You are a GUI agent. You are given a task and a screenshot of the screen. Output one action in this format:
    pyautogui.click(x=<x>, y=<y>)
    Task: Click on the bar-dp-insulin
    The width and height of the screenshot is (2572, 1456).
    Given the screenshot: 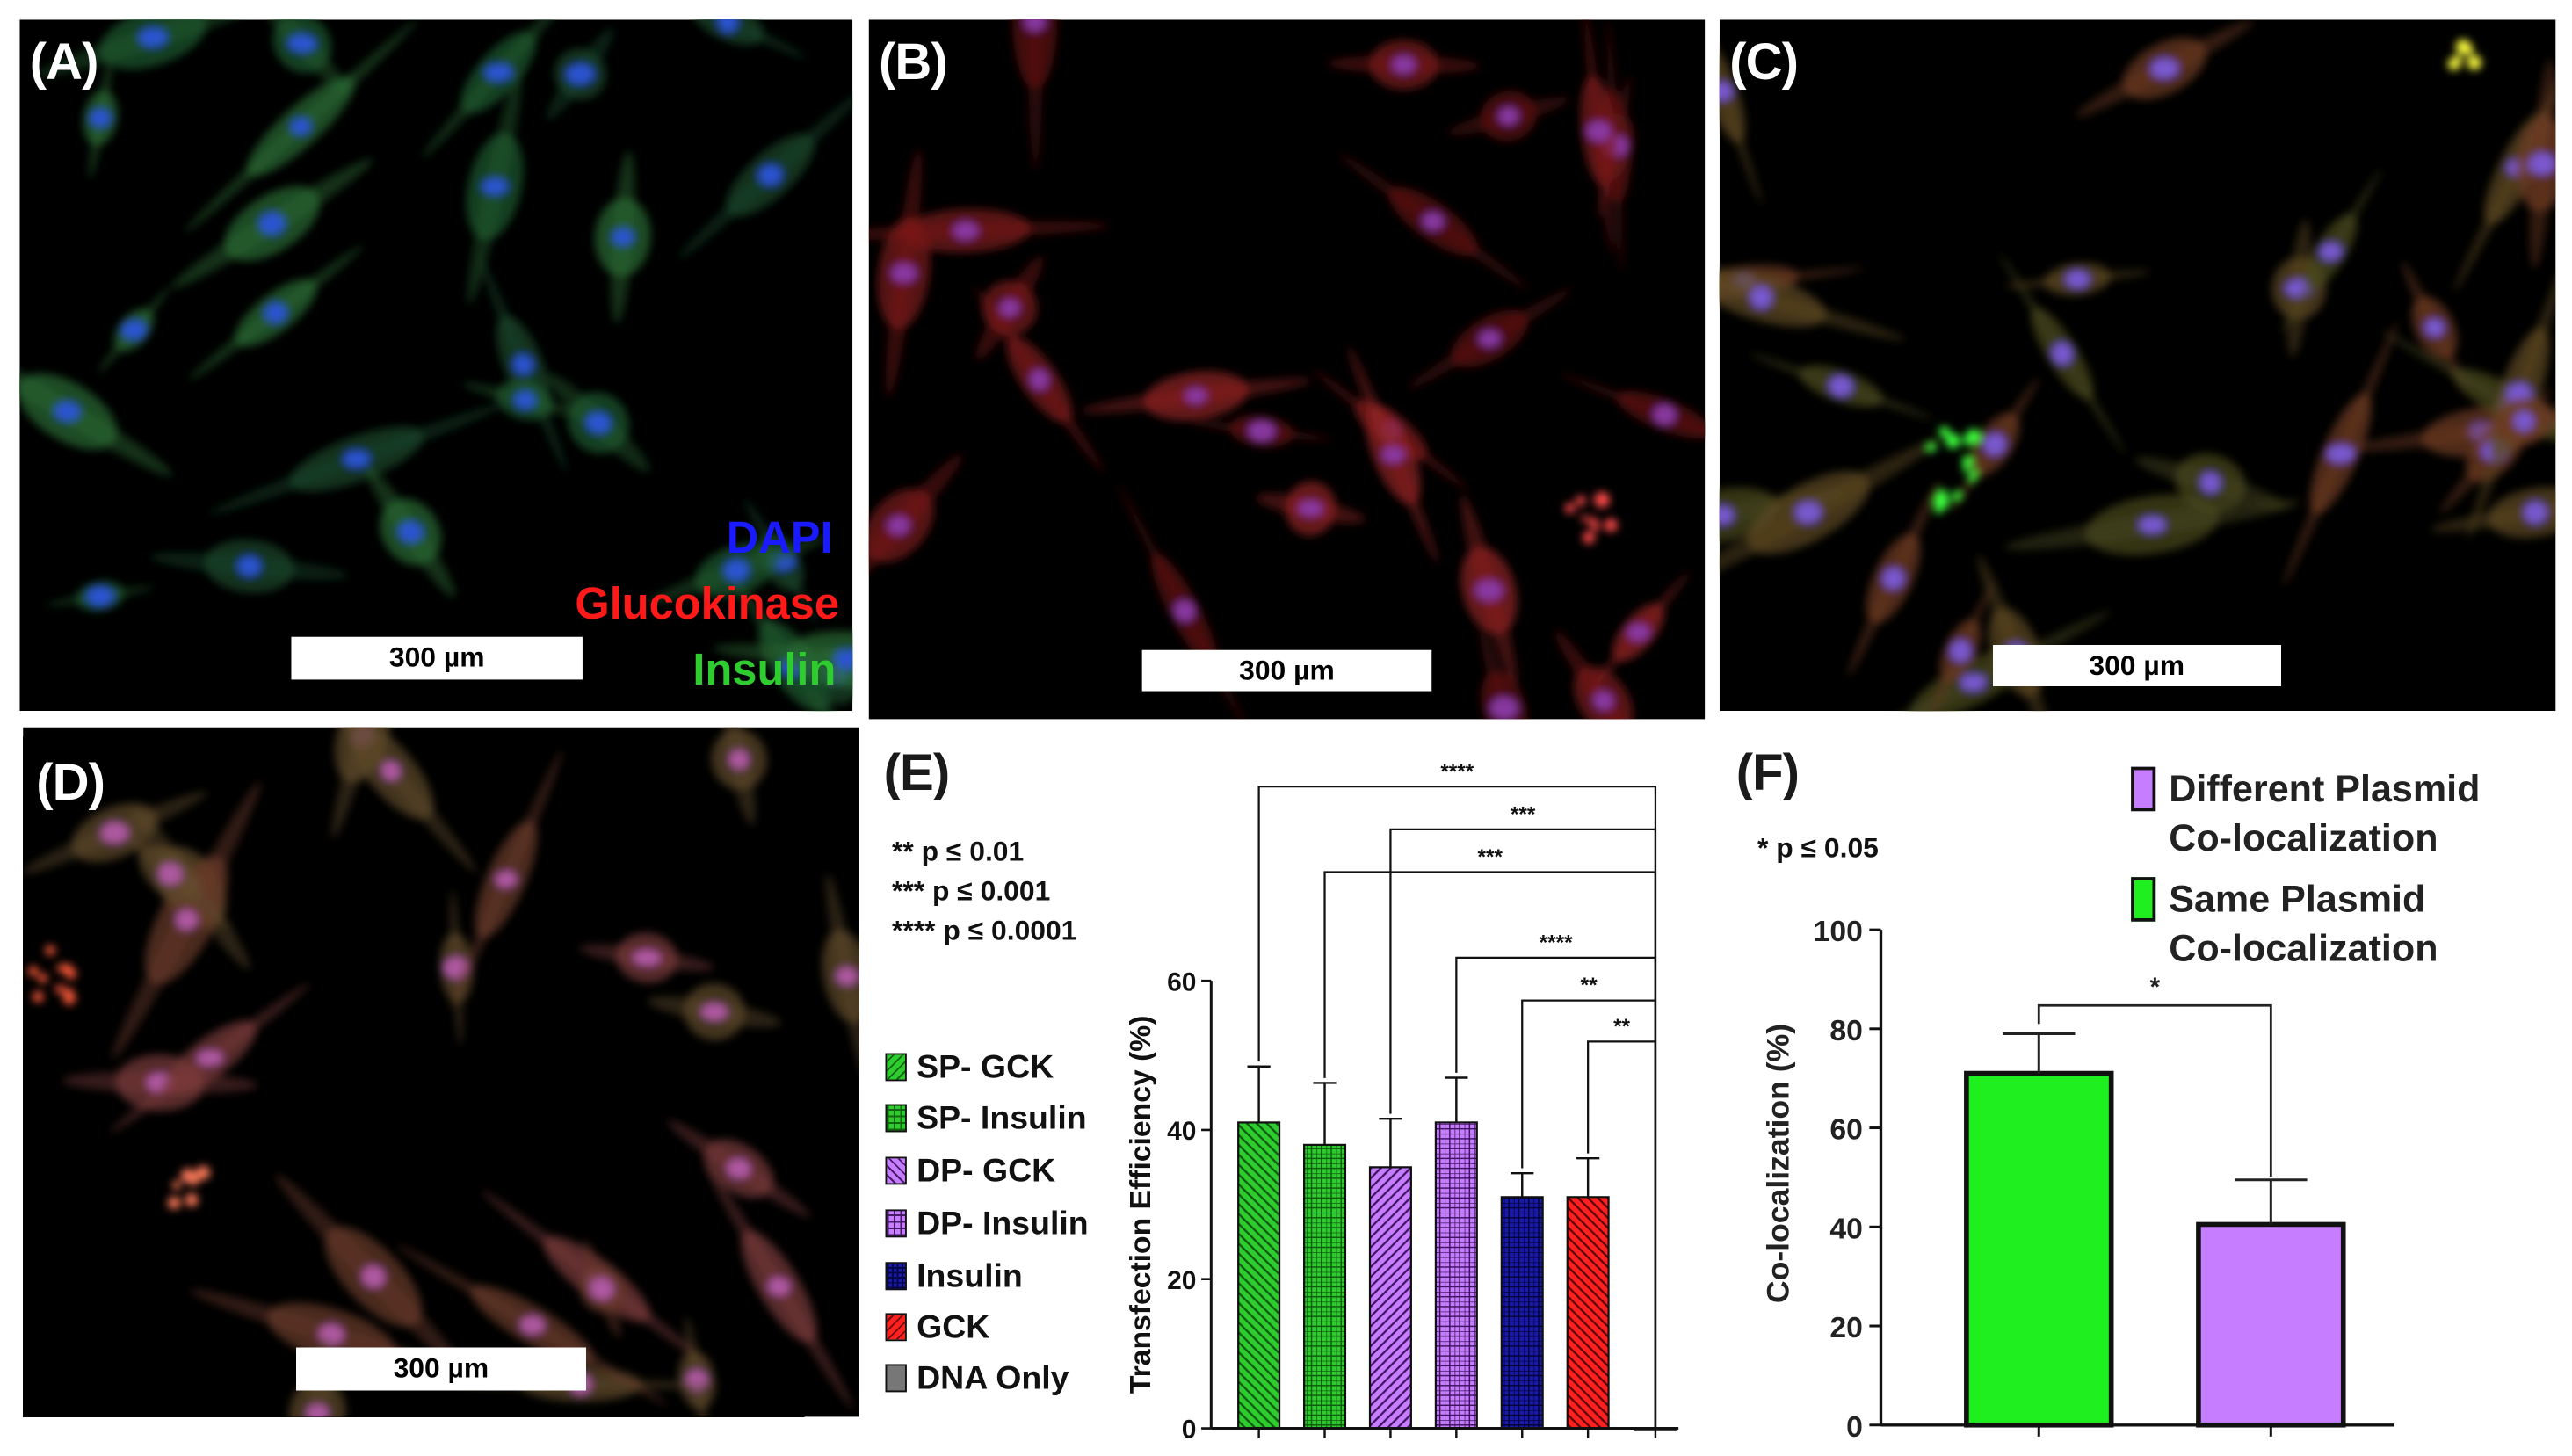 What is the action you would take?
    pyautogui.click(x=1456, y=1275)
    